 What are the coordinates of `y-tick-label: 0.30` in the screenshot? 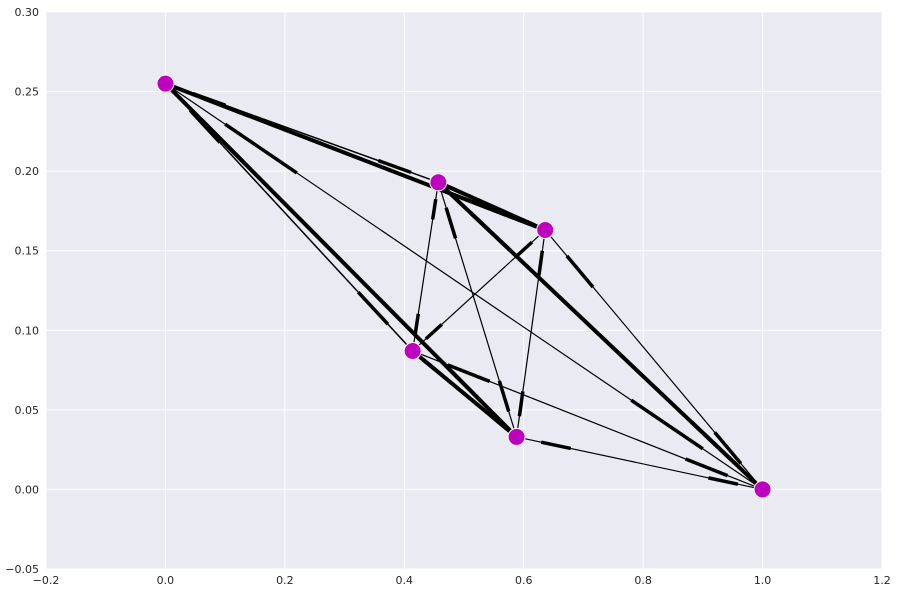 It's located at (27, 12).